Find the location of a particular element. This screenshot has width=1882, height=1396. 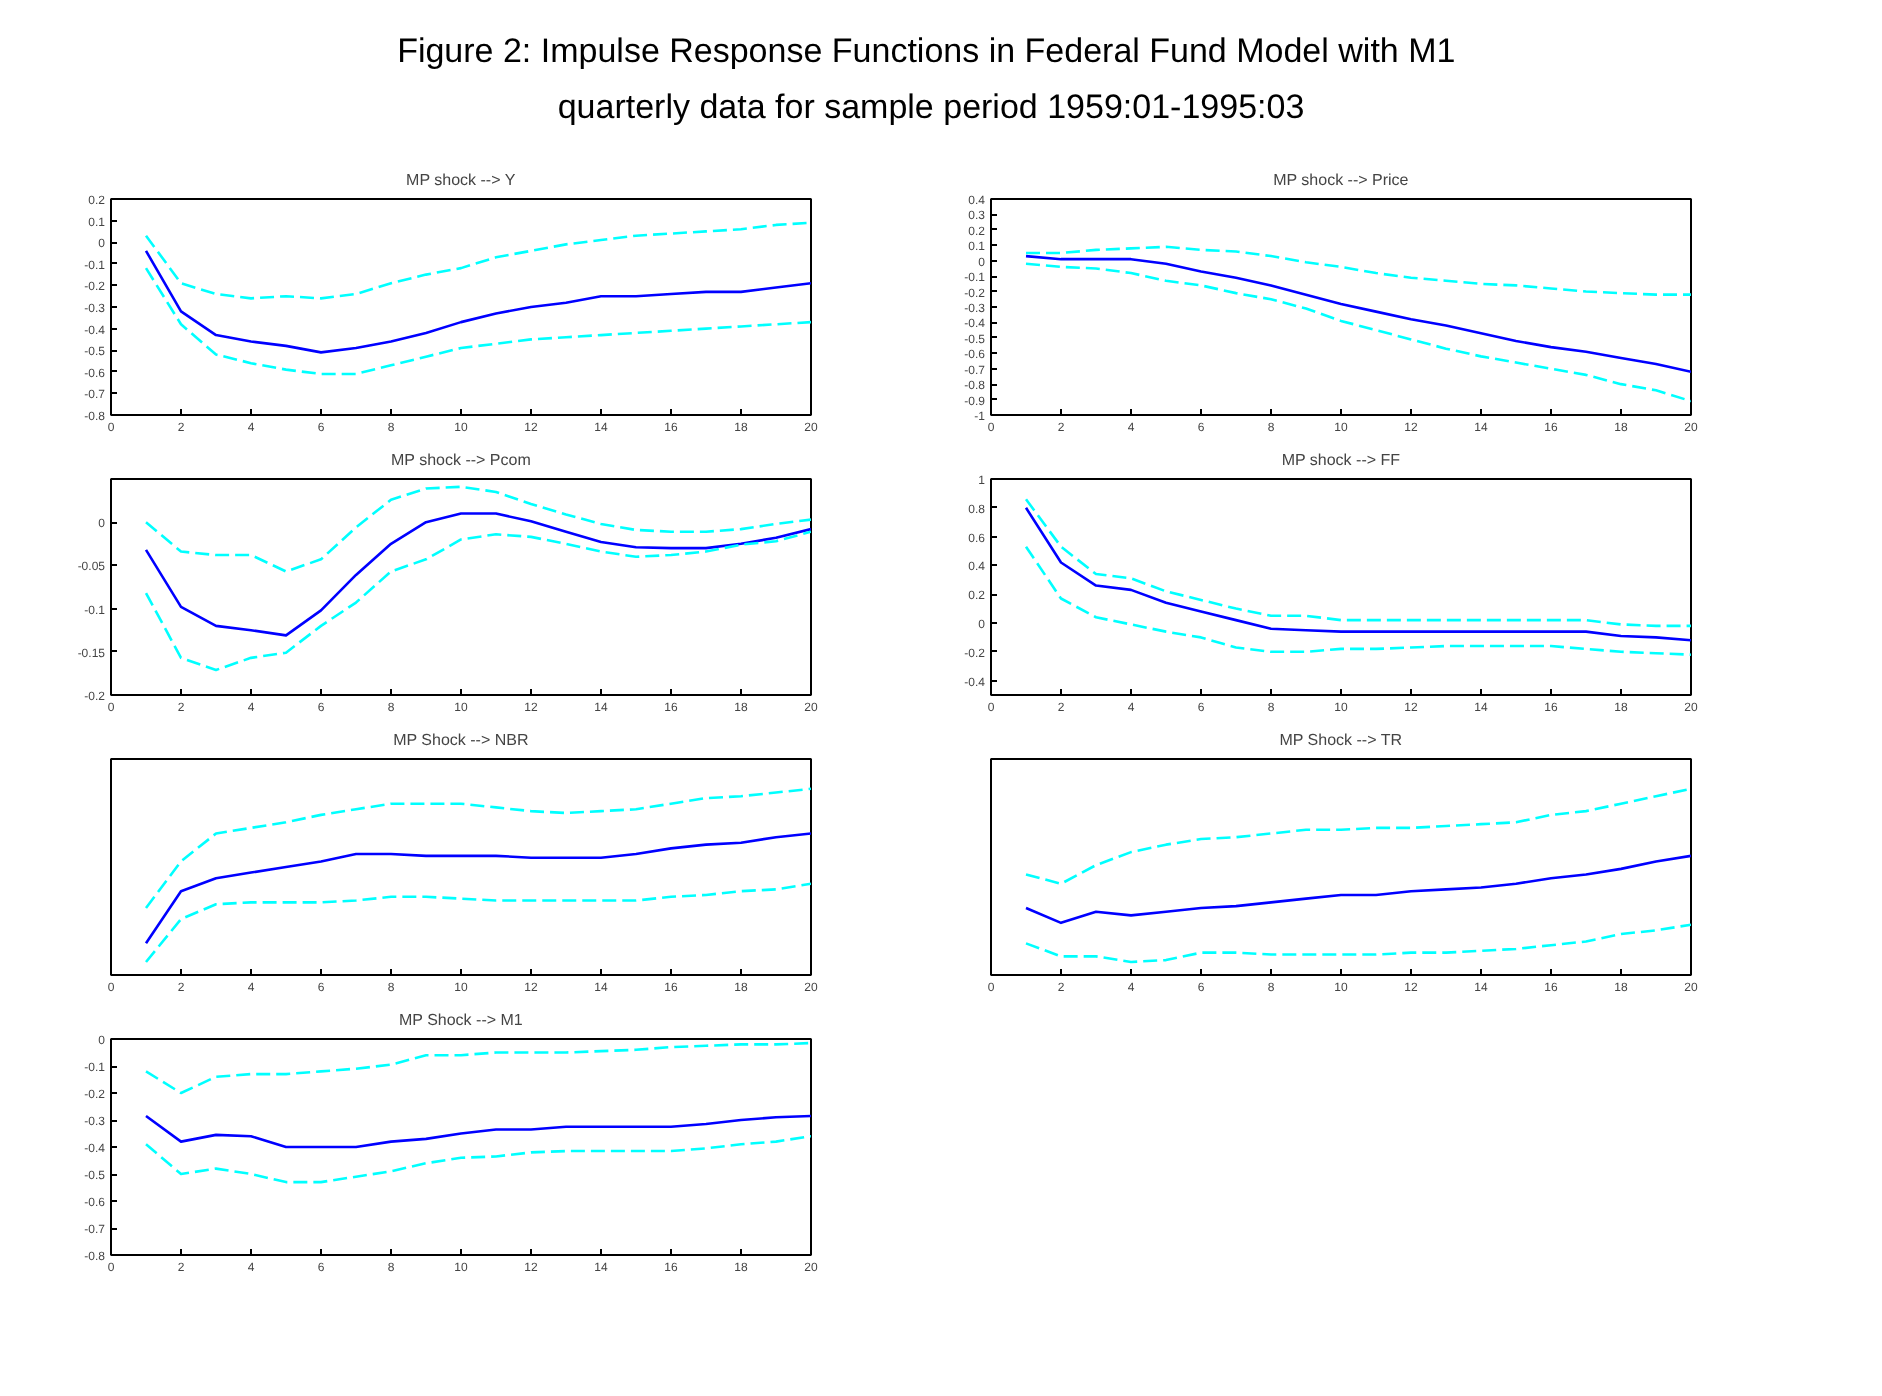

chart-title: MP shock --> FF is located at coordinates (1341, 460).